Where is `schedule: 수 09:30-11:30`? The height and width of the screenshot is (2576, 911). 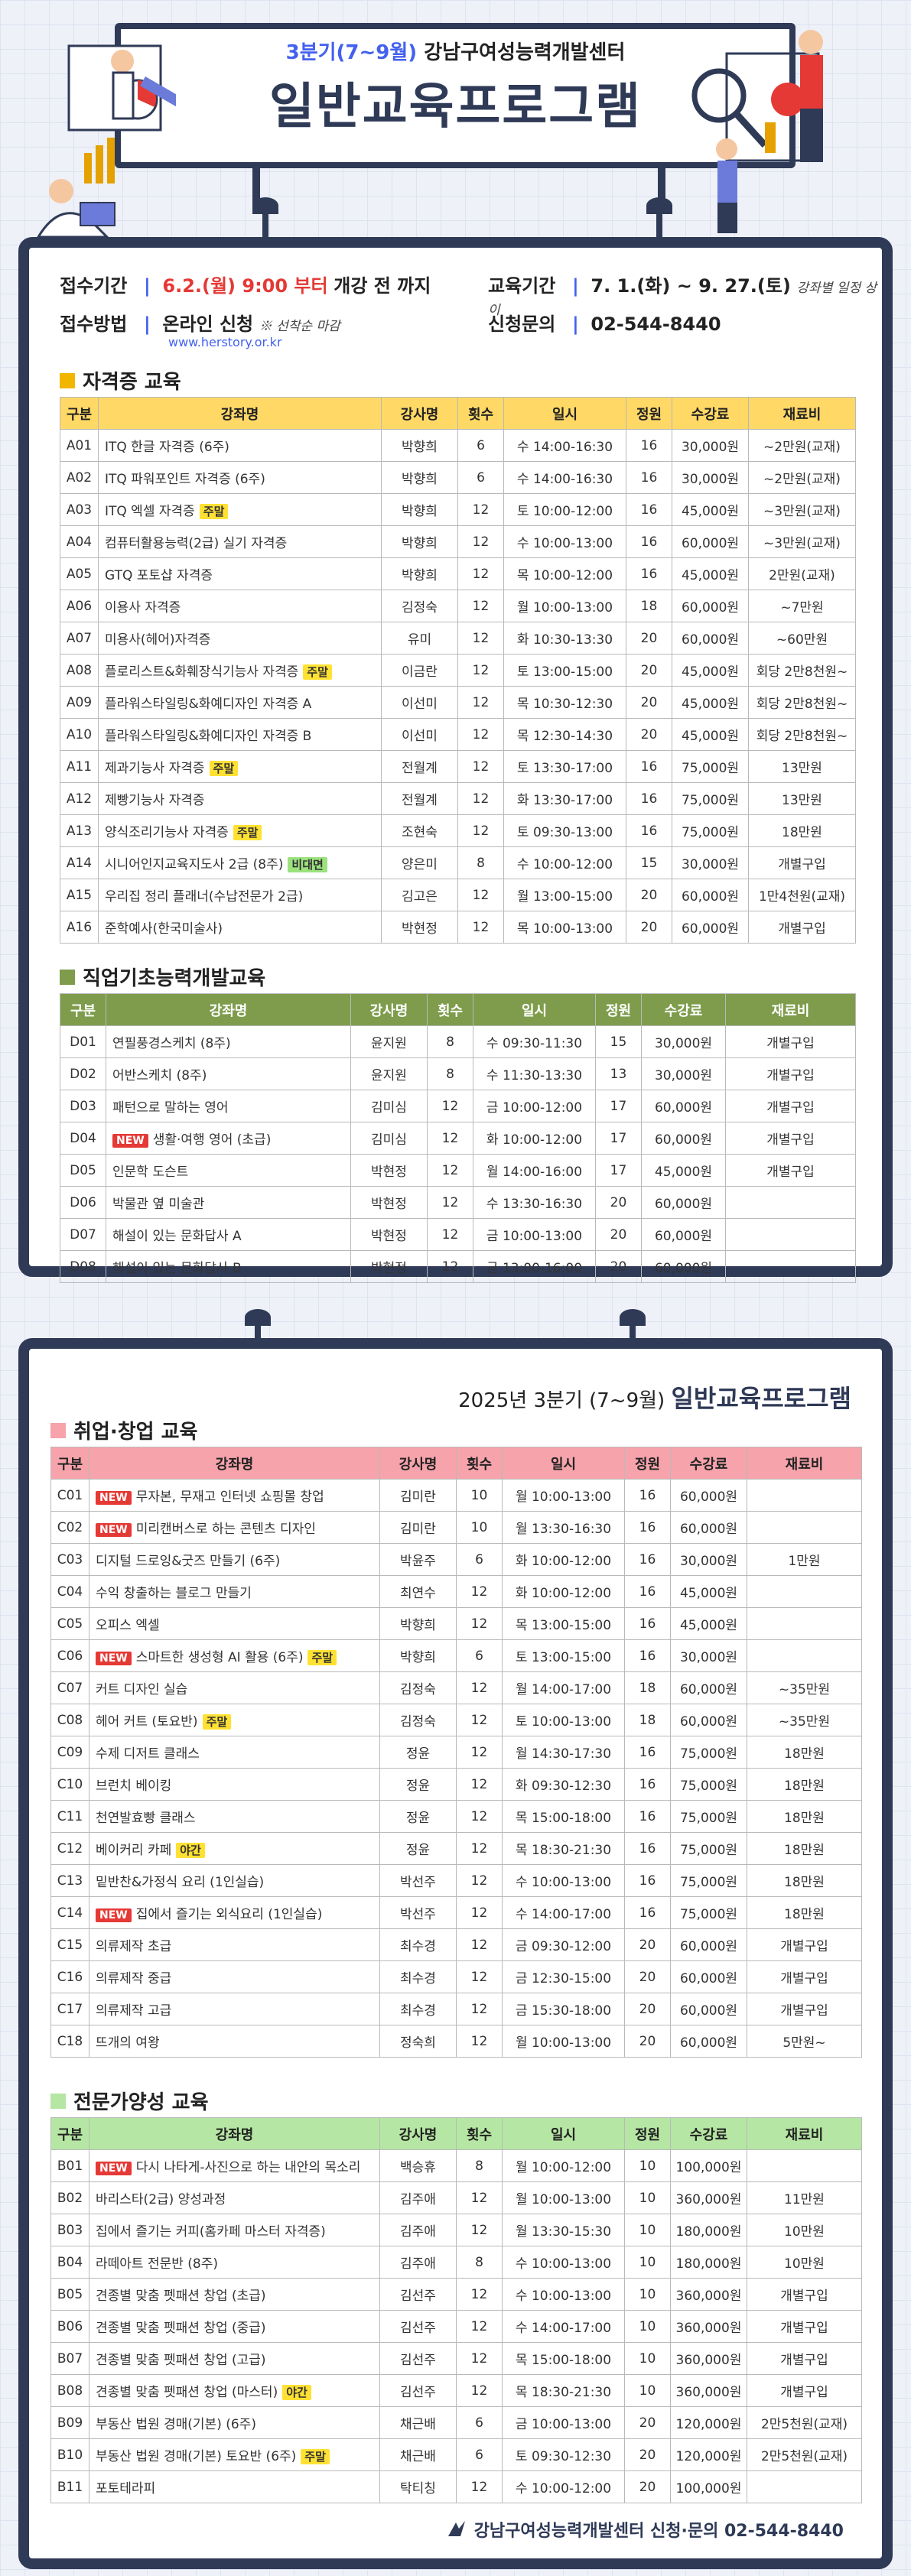 schedule: 수 09:30-11:30 is located at coordinates (534, 1041).